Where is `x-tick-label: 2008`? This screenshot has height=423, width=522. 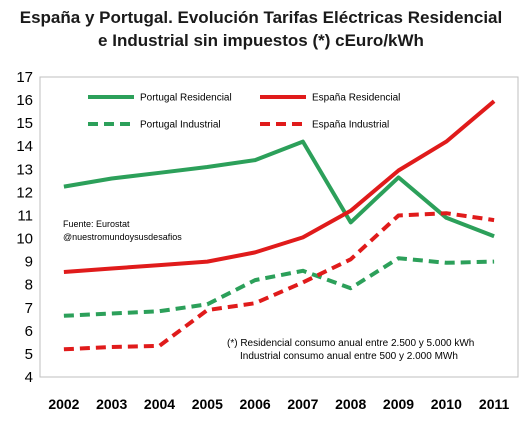 x-tick-label: 2008 is located at coordinates (350, 404).